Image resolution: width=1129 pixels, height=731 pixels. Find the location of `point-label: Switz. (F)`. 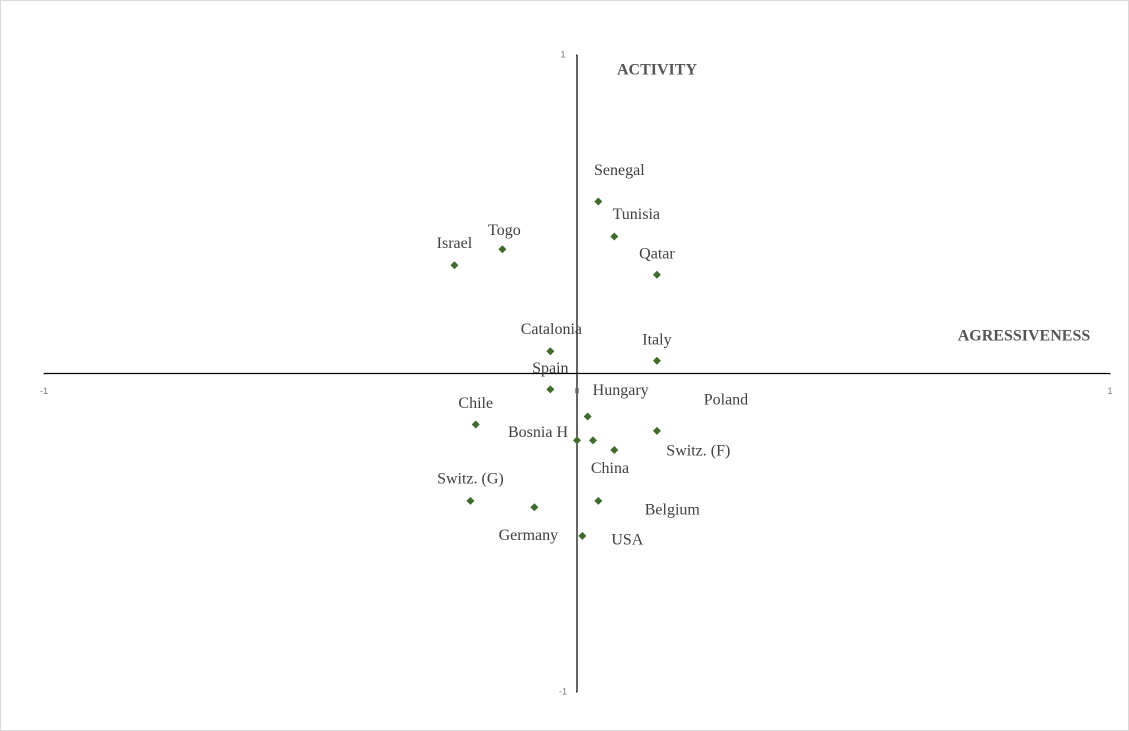

point-label: Switz. (F) is located at coordinates (698, 451).